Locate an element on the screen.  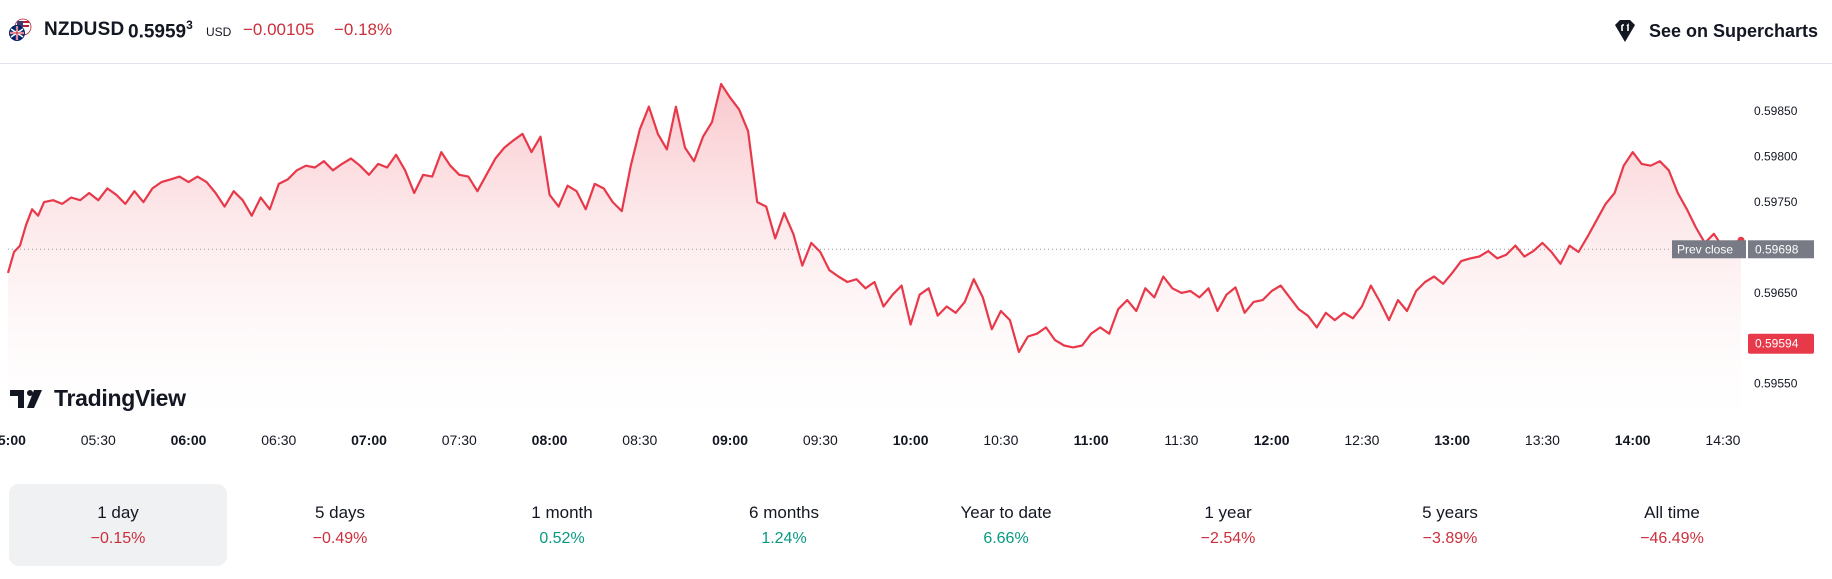
period-label: 5 days is located at coordinates (340, 512).